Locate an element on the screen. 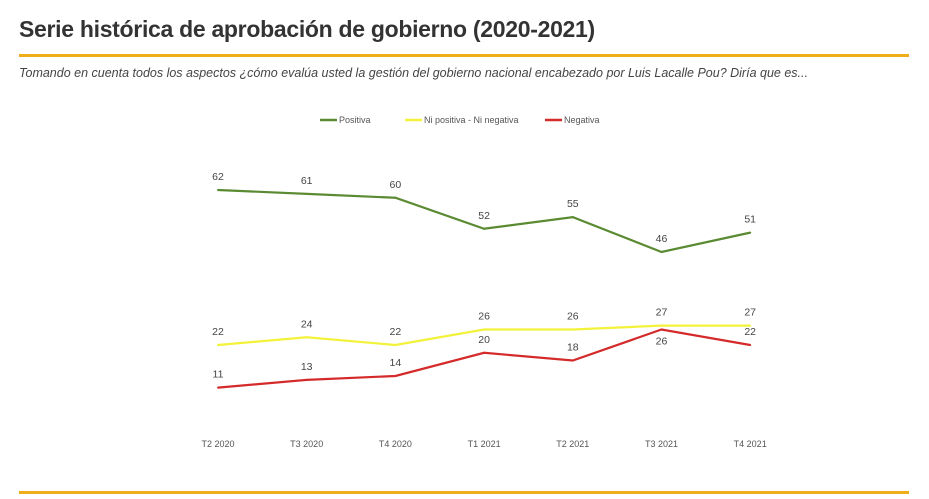 The height and width of the screenshot is (499, 929). bottom-divider is located at coordinates (464, 492).